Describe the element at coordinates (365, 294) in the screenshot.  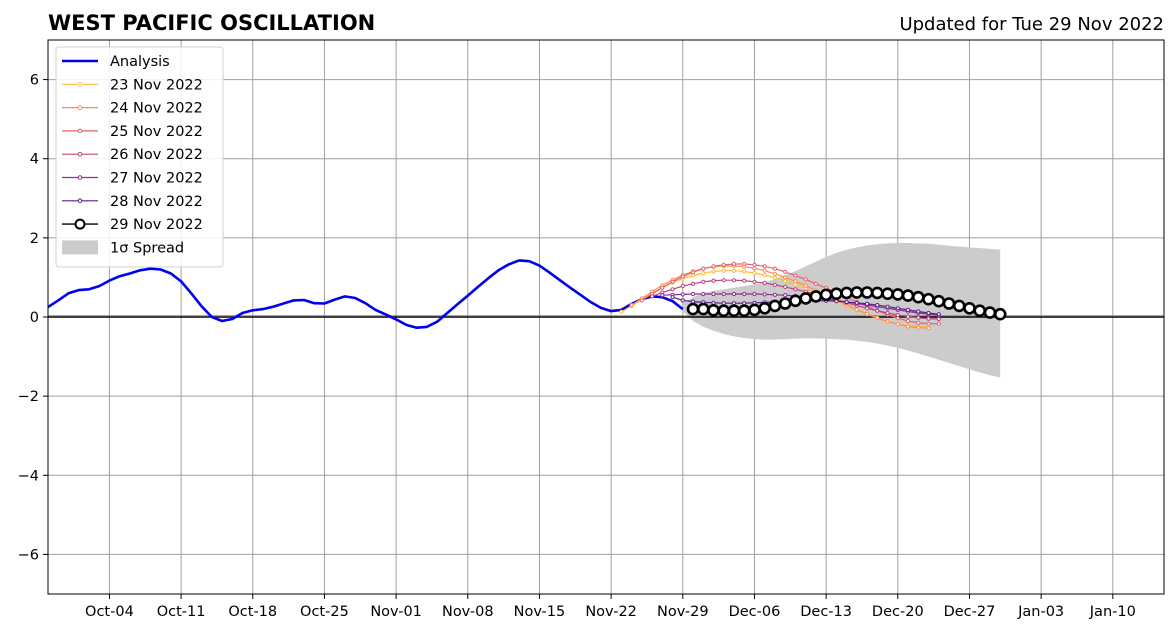
I see `series-line-analysis` at that location.